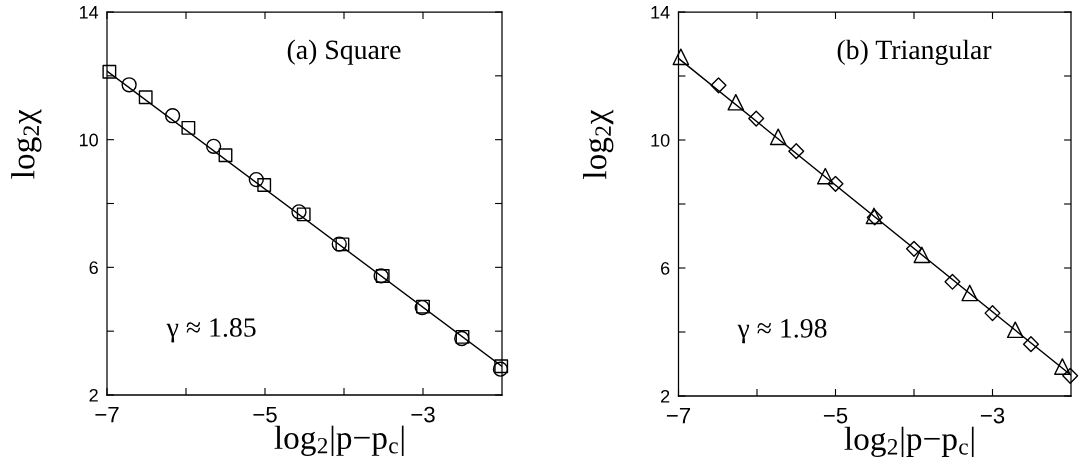 Image resolution: width=1079 pixels, height=472 pixels. I want to click on annotation: (a) Square, so click(344, 52).